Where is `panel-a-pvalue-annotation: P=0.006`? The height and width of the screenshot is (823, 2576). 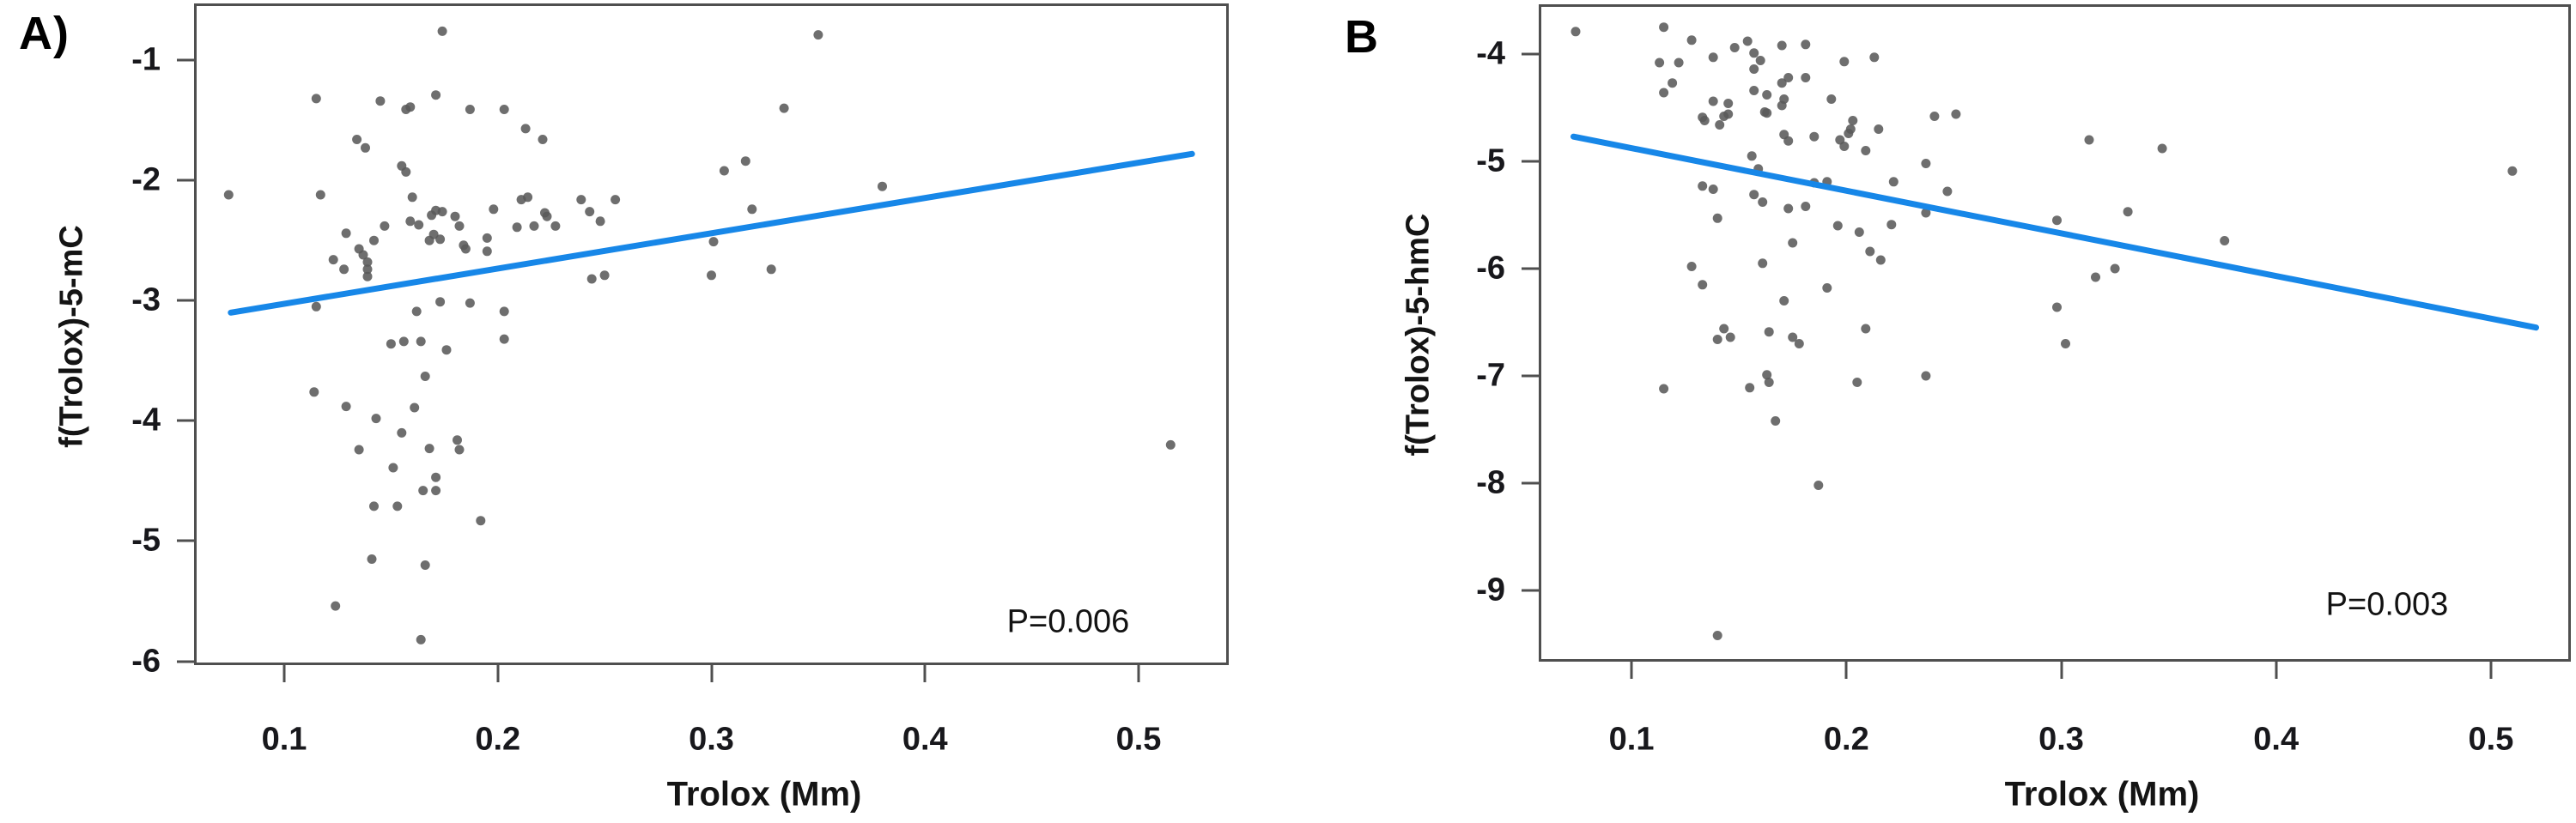 panel-a-pvalue-annotation: P=0.006 is located at coordinates (1068, 621).